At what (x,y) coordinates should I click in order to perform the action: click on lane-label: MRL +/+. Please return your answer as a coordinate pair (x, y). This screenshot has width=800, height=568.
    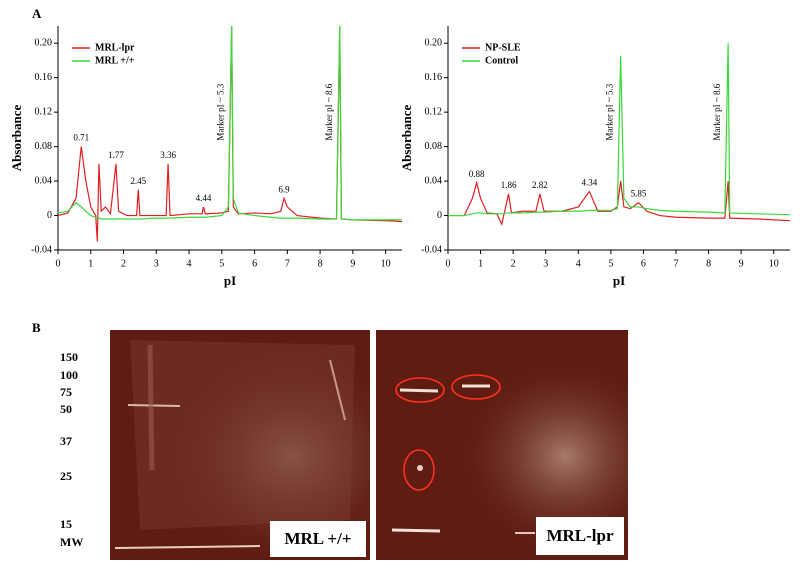
    Looking at the image, I should click on (317, 538).